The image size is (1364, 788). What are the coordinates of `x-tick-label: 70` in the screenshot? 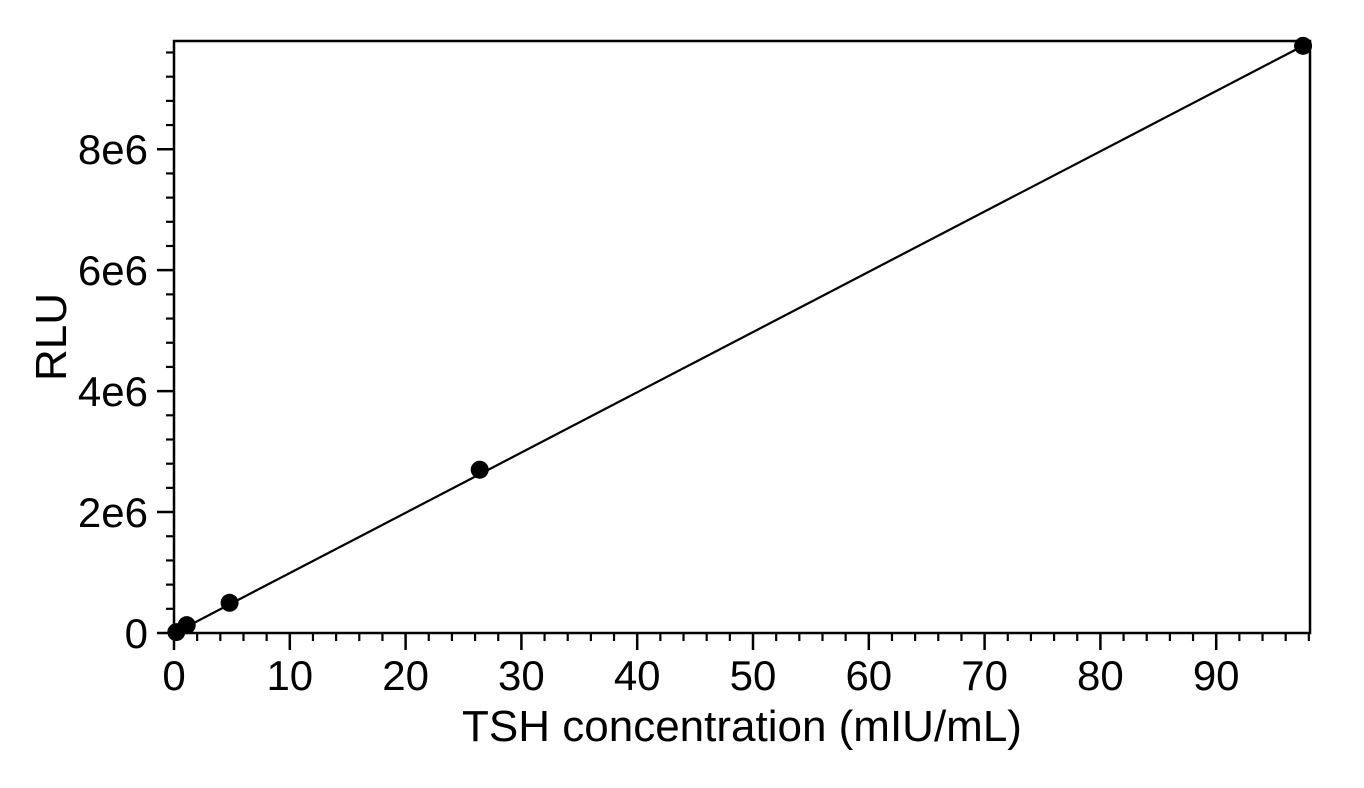 It's located at (984, 675).